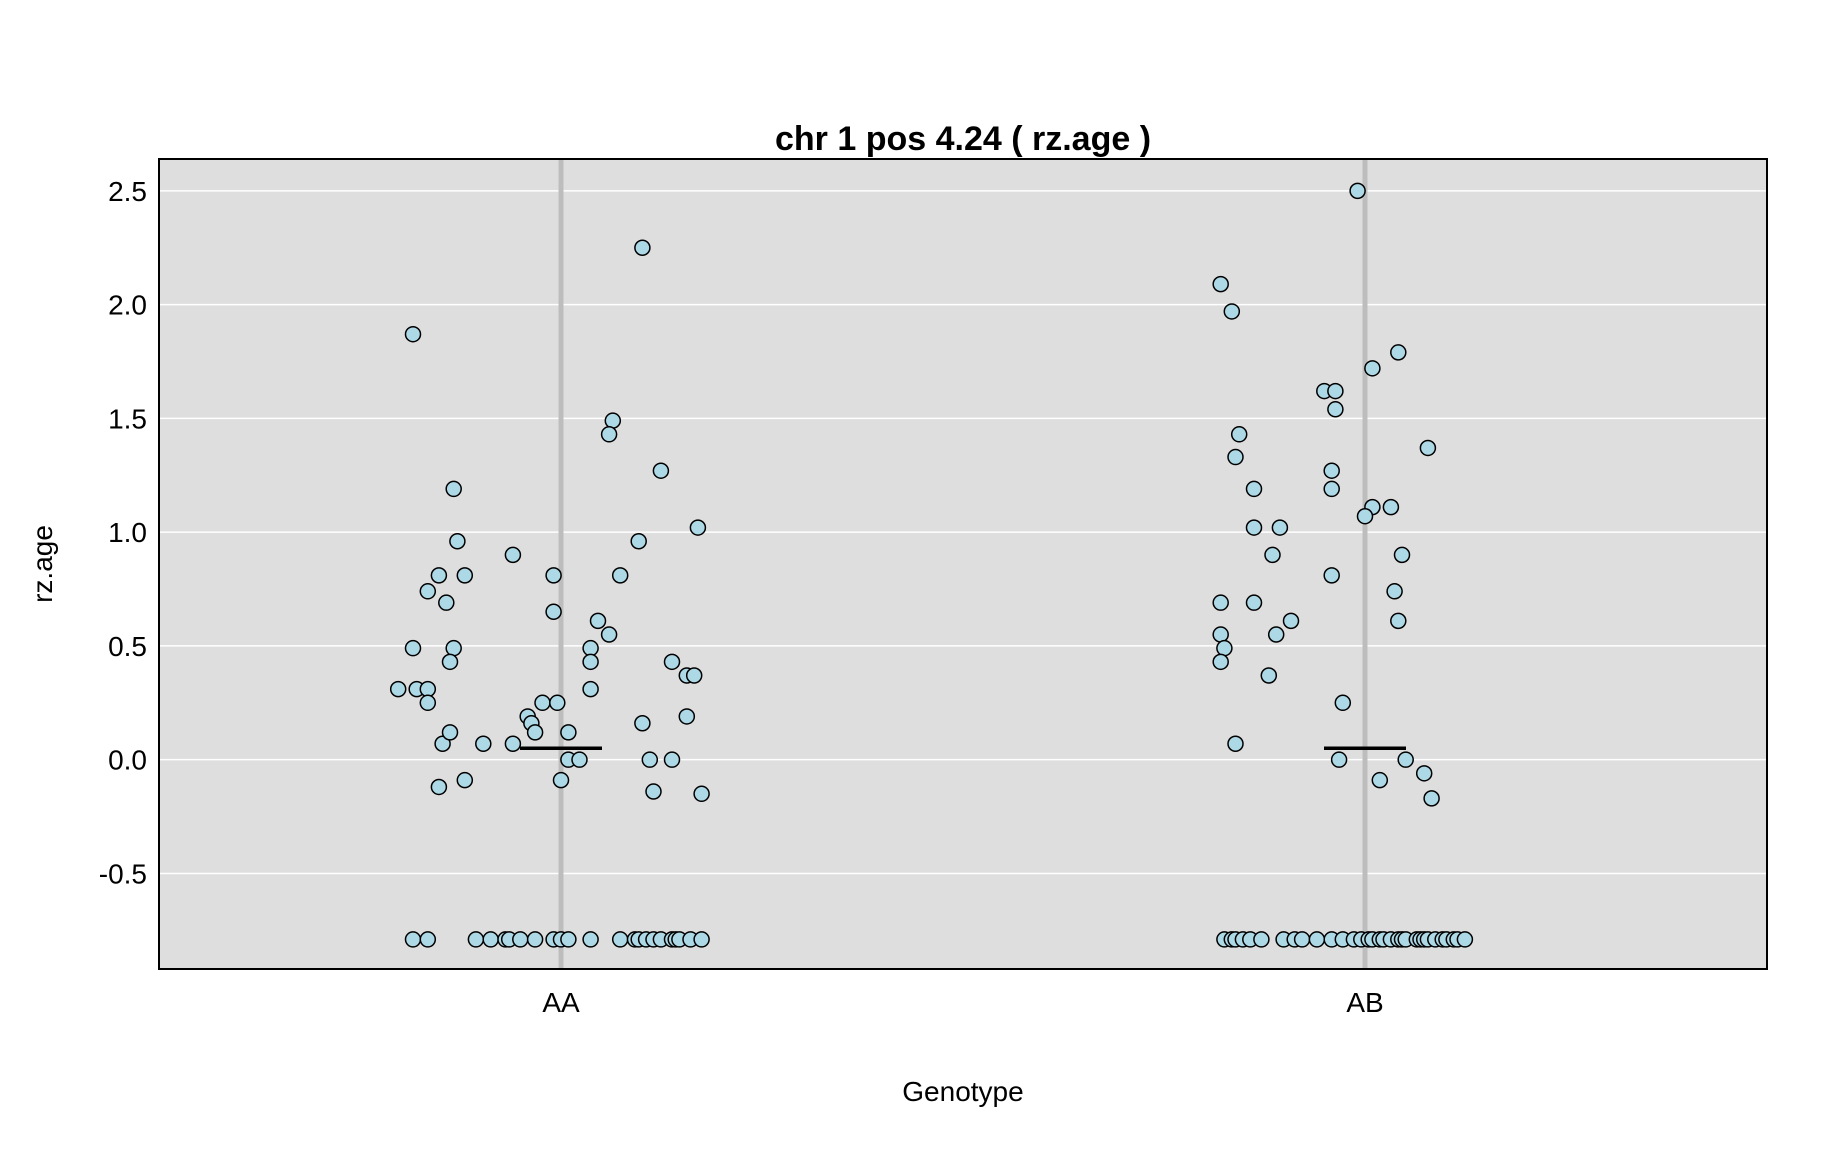 The height and width of the screenshot is (1152, 1824). I want to click on x-tick-label: AA, so click(561, 1002).